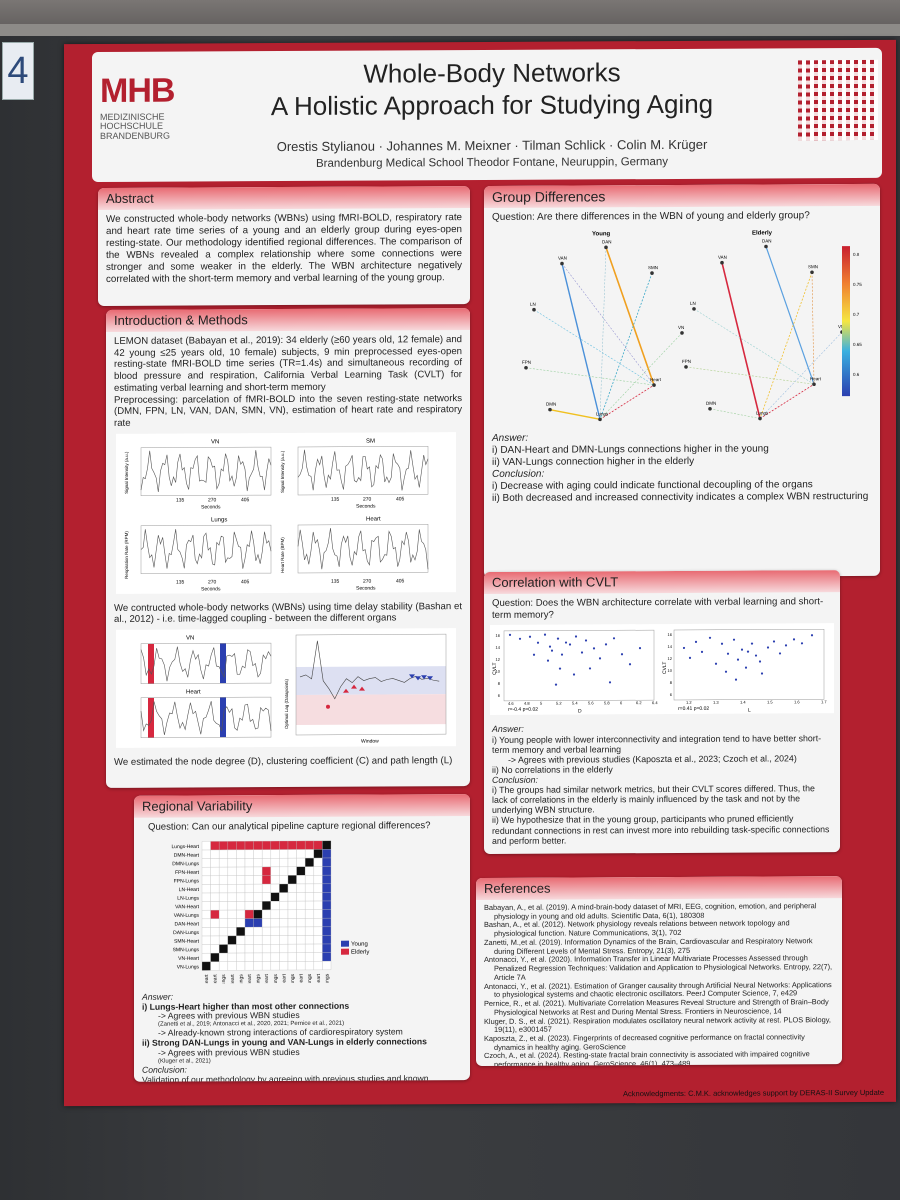  What do you see at coordinates (770, 702) in the screenshot?
I see `x-tick: 1.5` at bounding box center [770, 702].